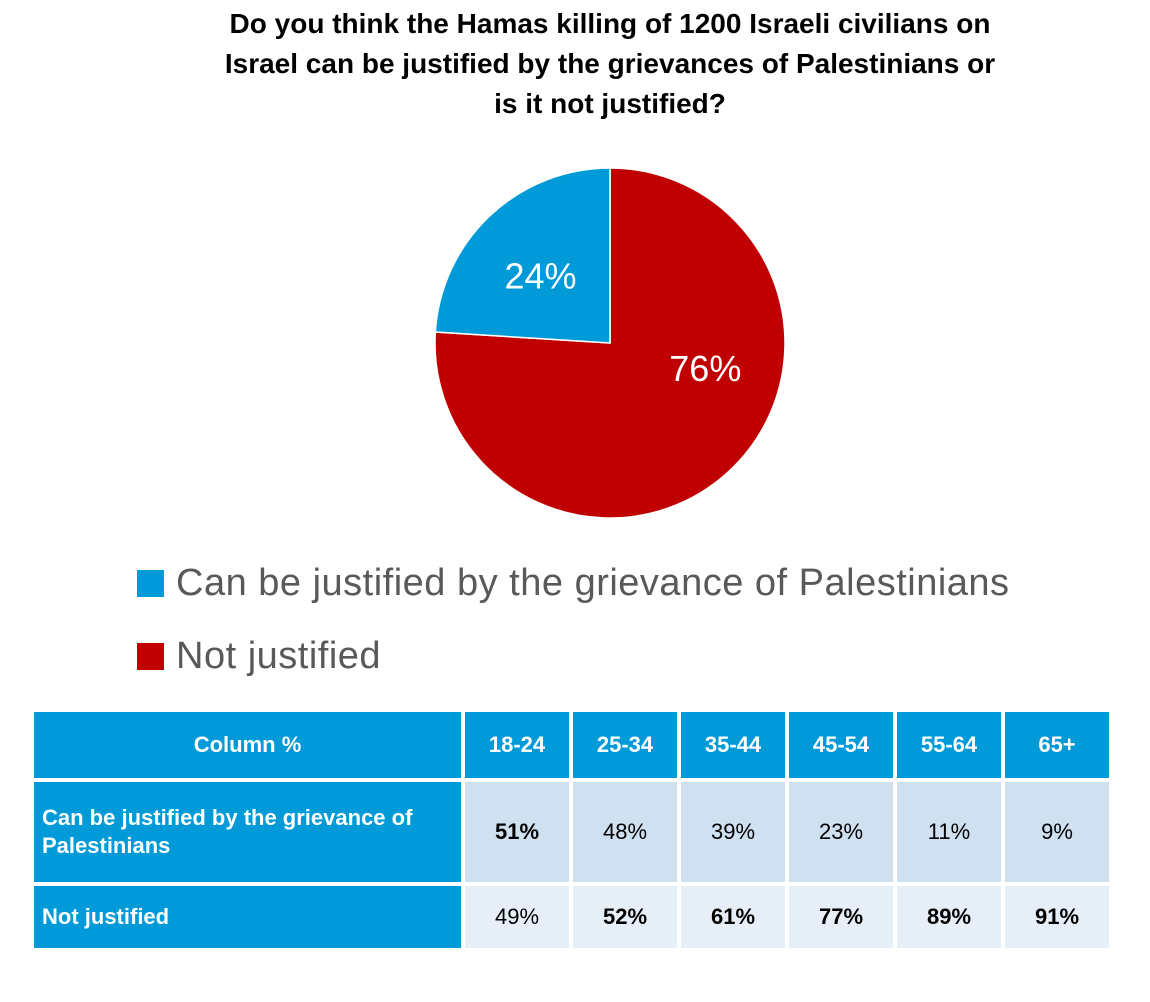 Image resolution: width=1150 pixels, height=1002 pixels. Describe the element at coordinates (573, 656) in the screenshot. I see `legend-item-not-justified: Not justified` at that location.